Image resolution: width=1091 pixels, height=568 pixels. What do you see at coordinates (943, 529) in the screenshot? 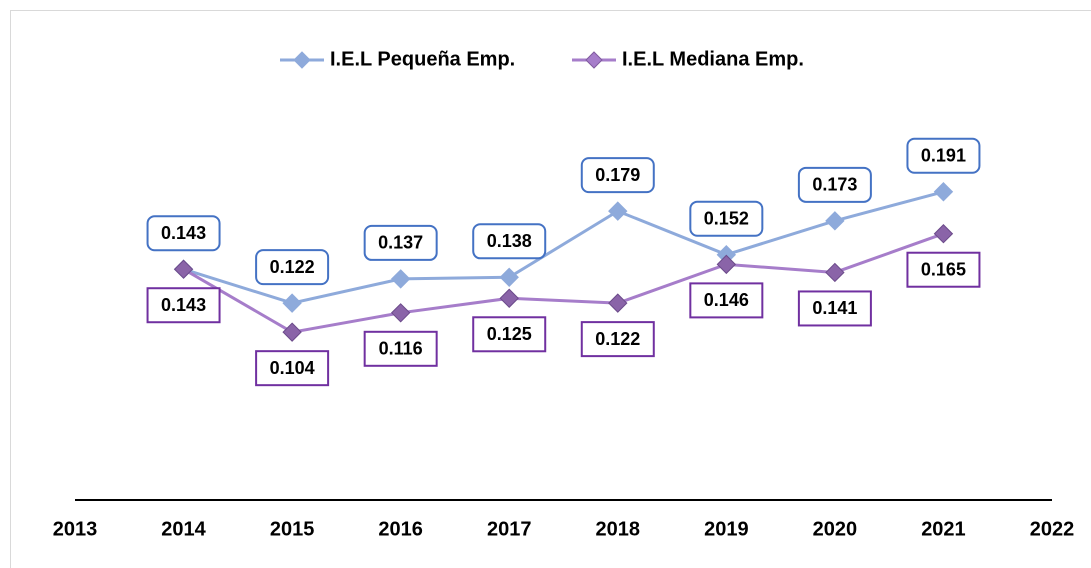
I see `x-tick-label: 2021` at bounding box center [943, 529].